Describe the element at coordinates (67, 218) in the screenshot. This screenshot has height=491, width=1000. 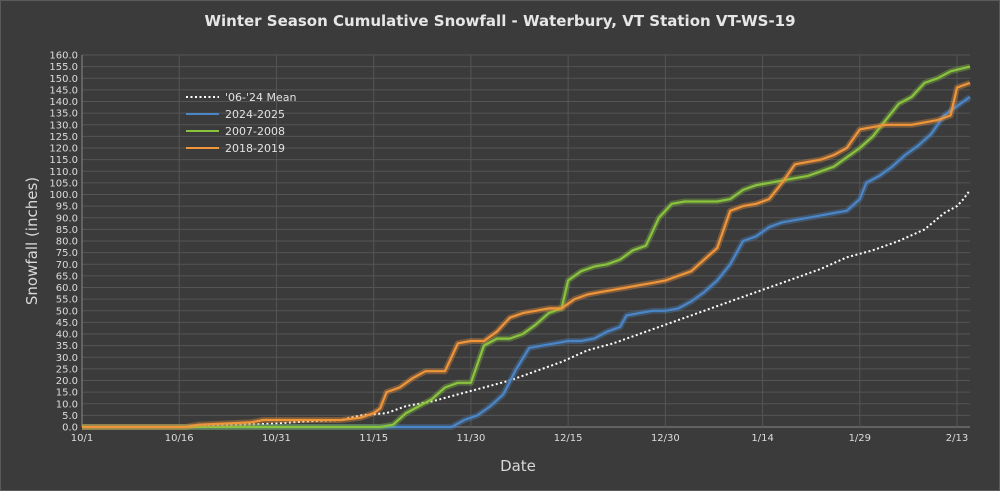
I see `y-tick-label: 90.0` at that location.